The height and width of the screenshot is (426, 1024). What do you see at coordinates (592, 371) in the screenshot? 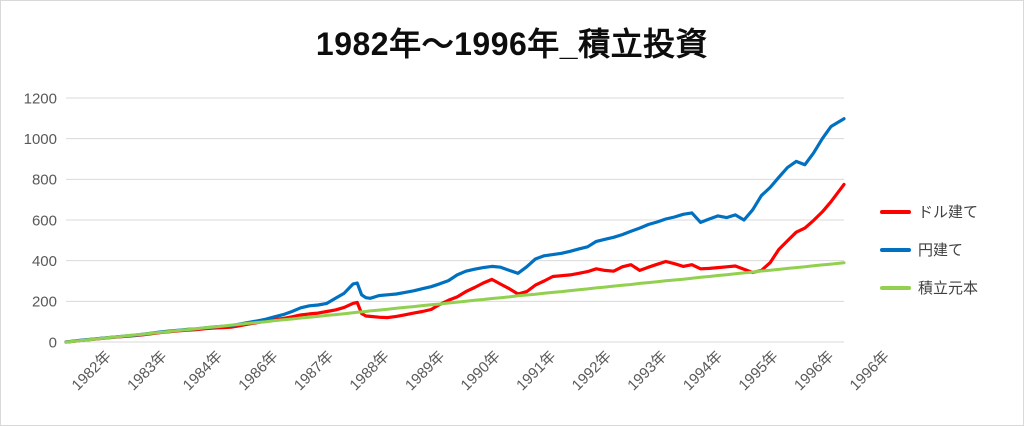
I see `x-axis-tick-label: 1992年` at bounding box center [592, 371].